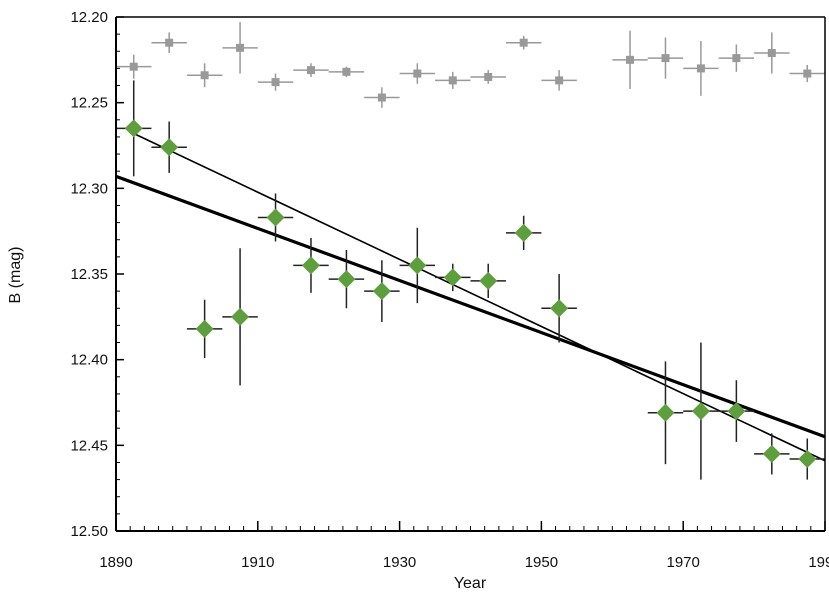 The height and width of the screenshot is (592, 829). Describe the element at coordinates (541, 562) in the screenshot. I see `x-tick-label: 1950` at that location.